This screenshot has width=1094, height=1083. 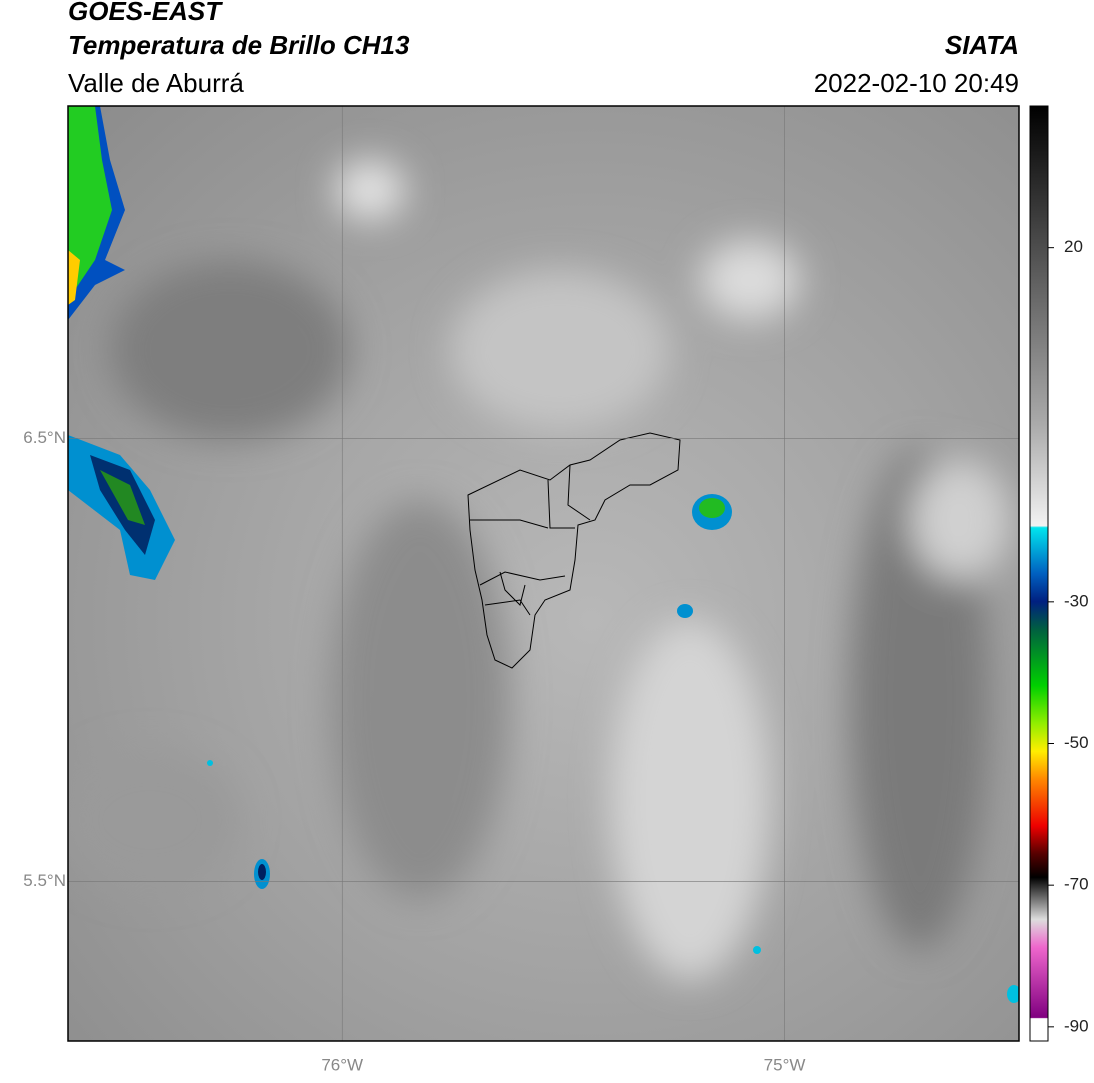 What do you see at coordinates (982, 45) in the screenshot?
I see `source: SIATA` at bounding box center [982, 45].